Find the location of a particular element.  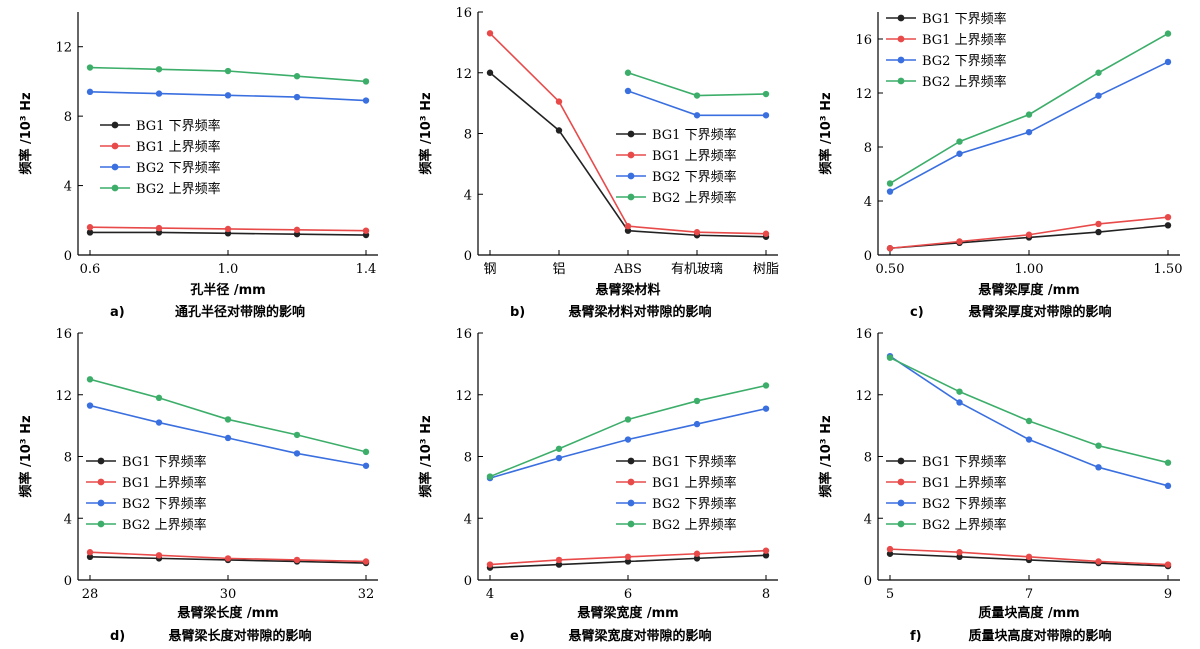

caption-text: 悬臂梁厚度对带隙的影响 is located at coordinates (1039, 312).